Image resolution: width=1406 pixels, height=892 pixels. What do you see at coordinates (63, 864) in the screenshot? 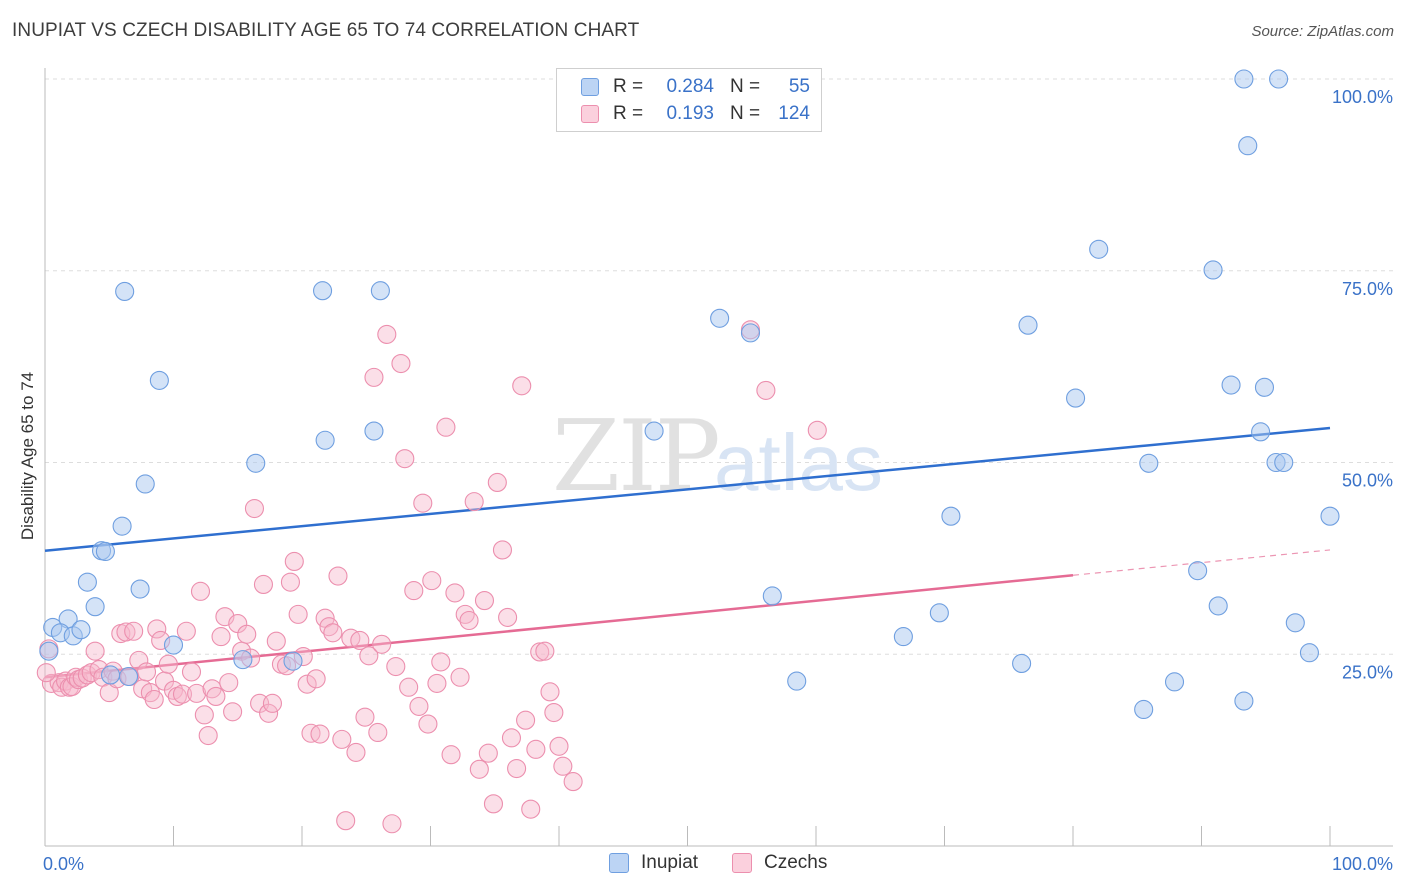
I see `x-tick-label: 0.0%` at bounding box center [63, 864].